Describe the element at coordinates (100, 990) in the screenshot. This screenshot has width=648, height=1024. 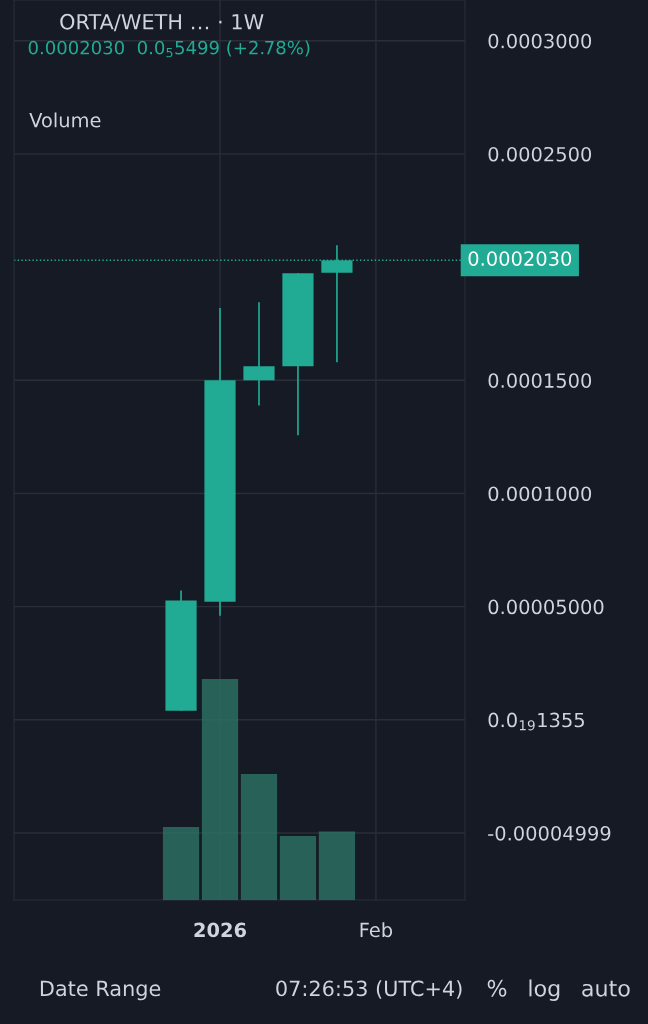
I see `text: Date Range` at that location.